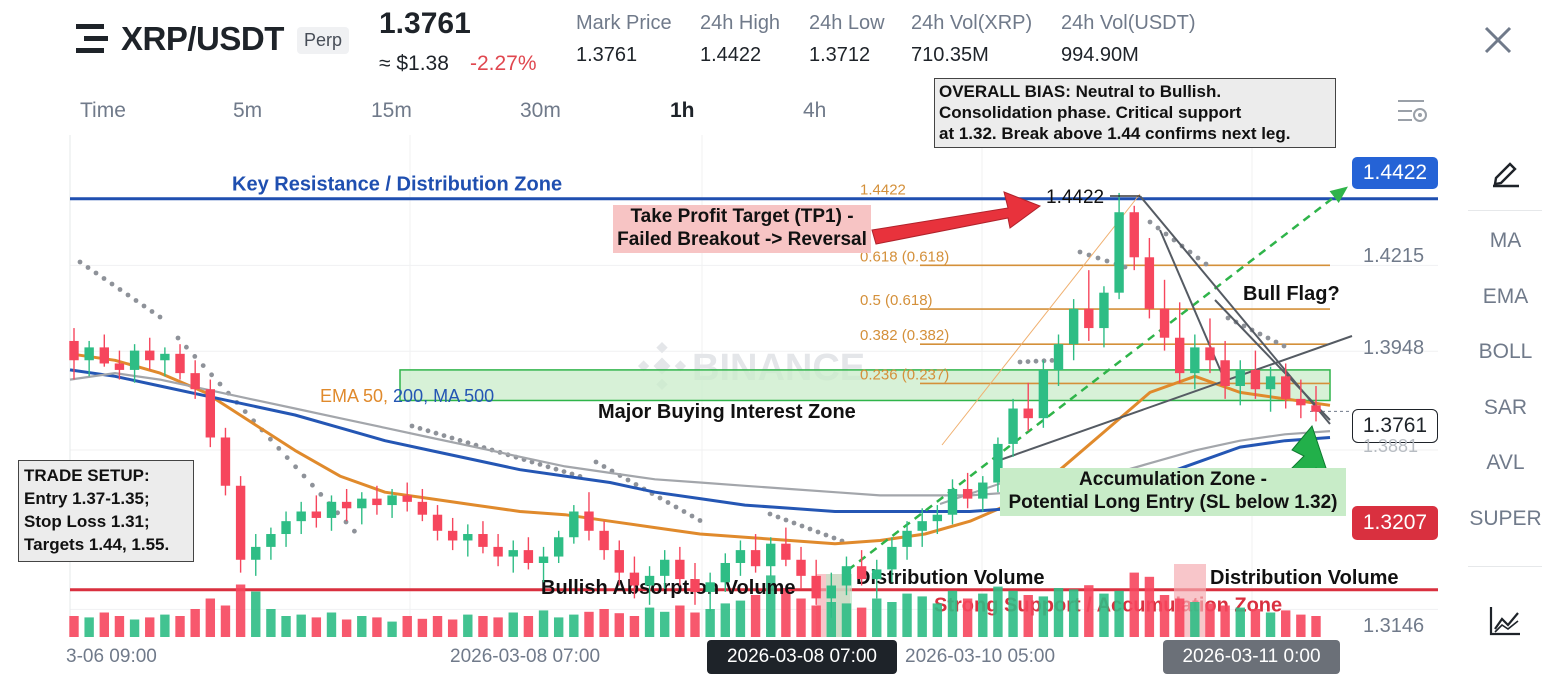 The height and width of the screenshot is (688, 1567). I want to click on chart-settings-icon-glyph, so click(1412, 111).